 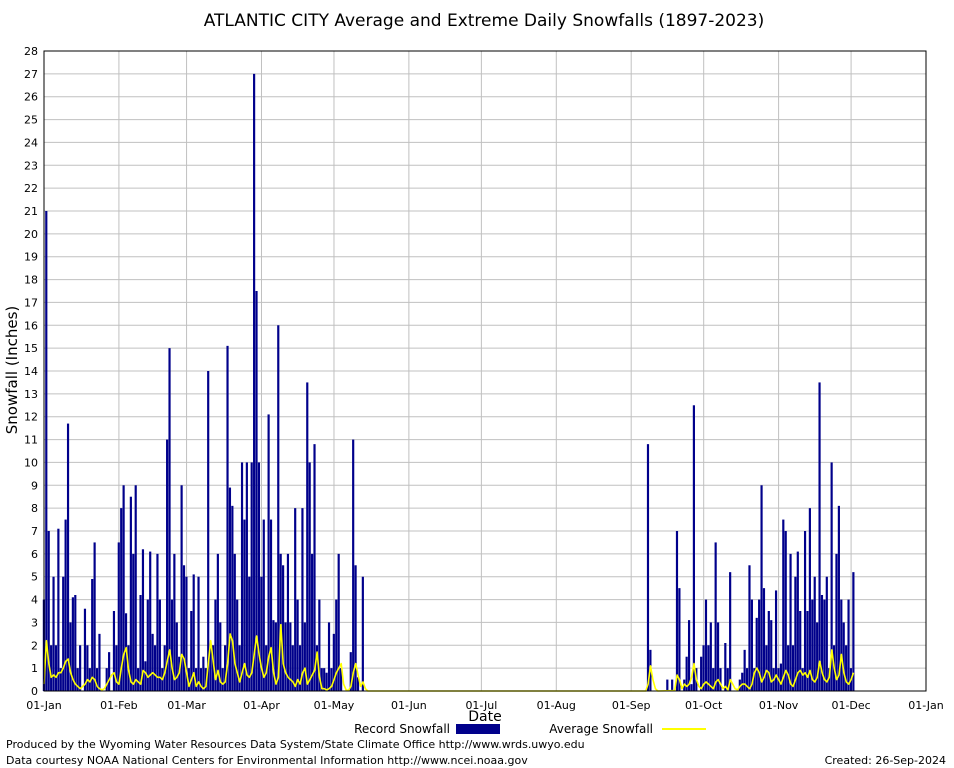 I want to click on y-tick-label: 18, so click(x=31, y=280).